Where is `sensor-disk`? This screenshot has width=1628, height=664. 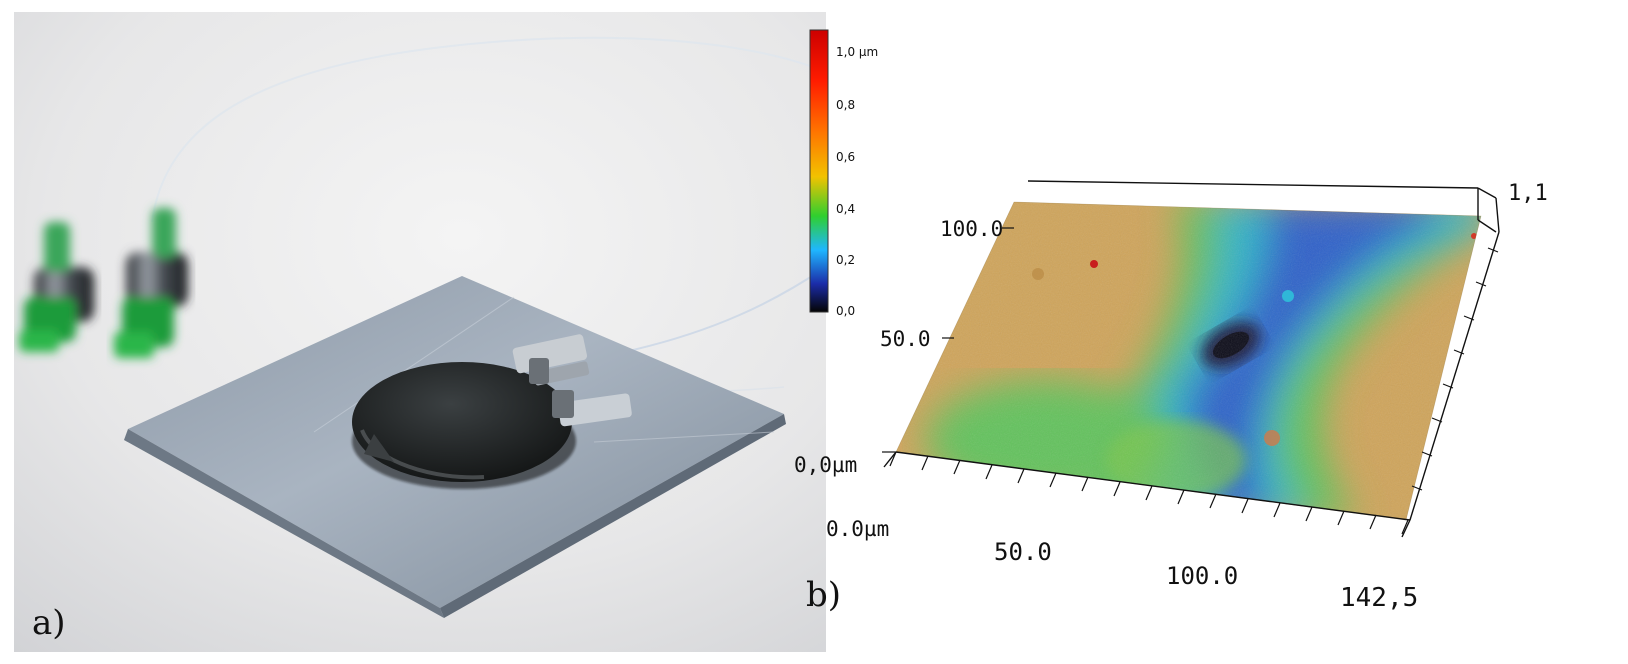 sensor-disk is located at coordinates (462, 422).